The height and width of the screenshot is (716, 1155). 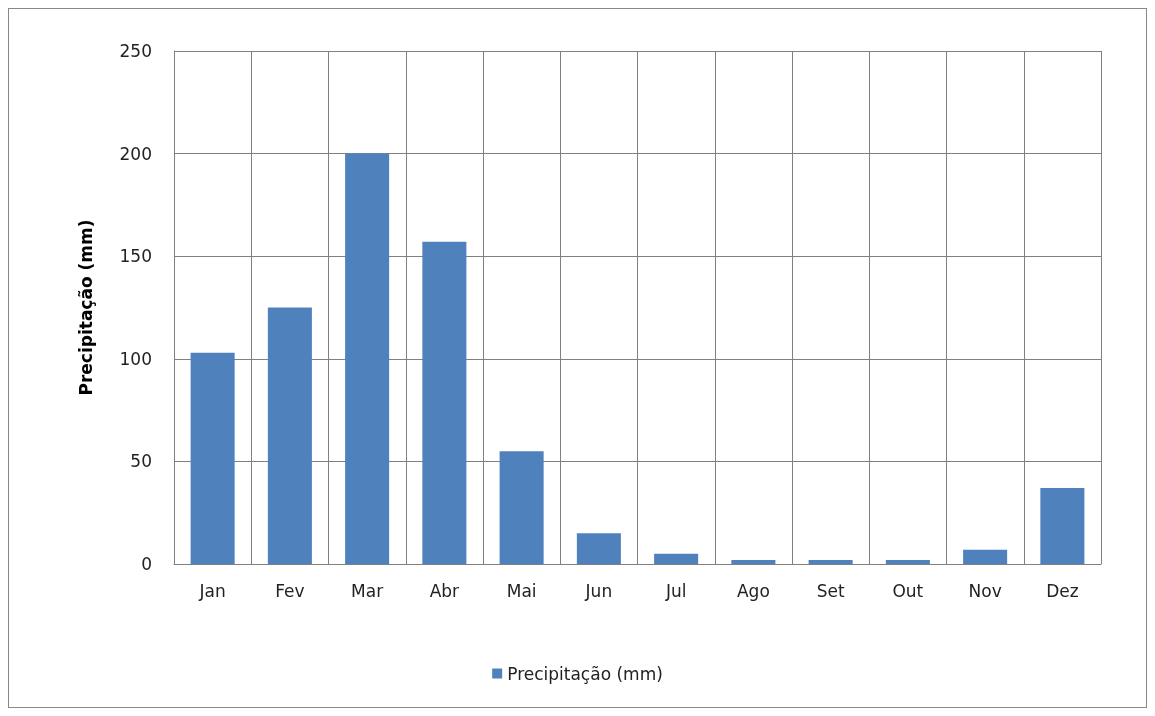 I want to click on x-tick-label: Out, so click(x=908, y=590).